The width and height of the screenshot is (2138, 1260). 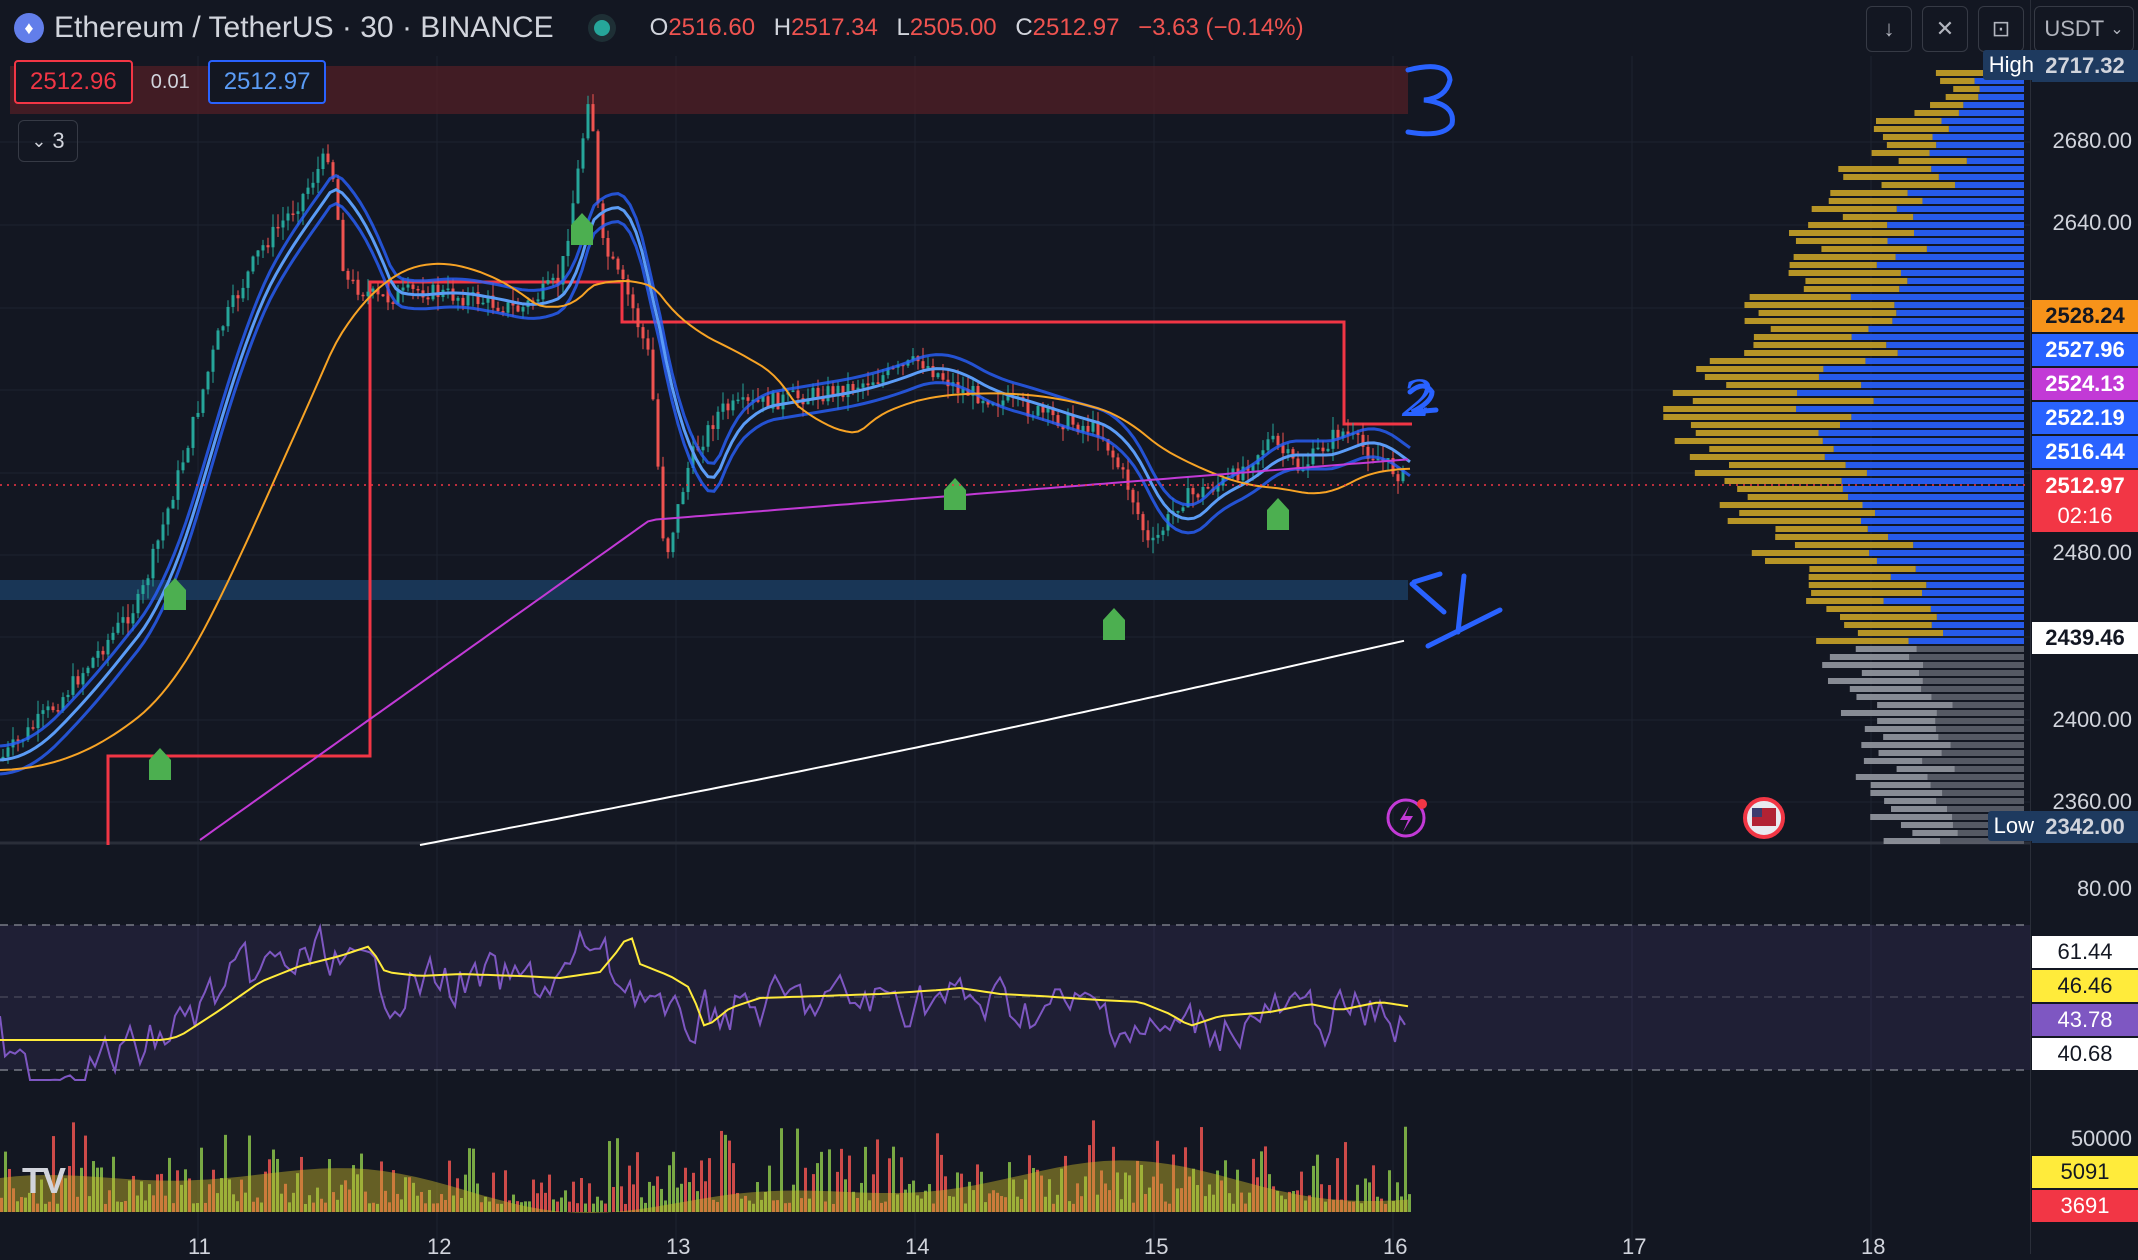 I want to click on alert-flash-icon, so click(x=1406, y=818).